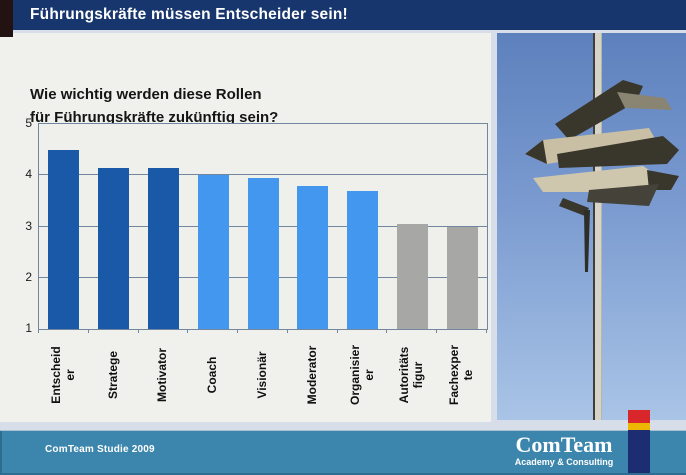  Describe the element at coordinates (313, 257) in the screenshot. I see `bar-moderator` at that location.